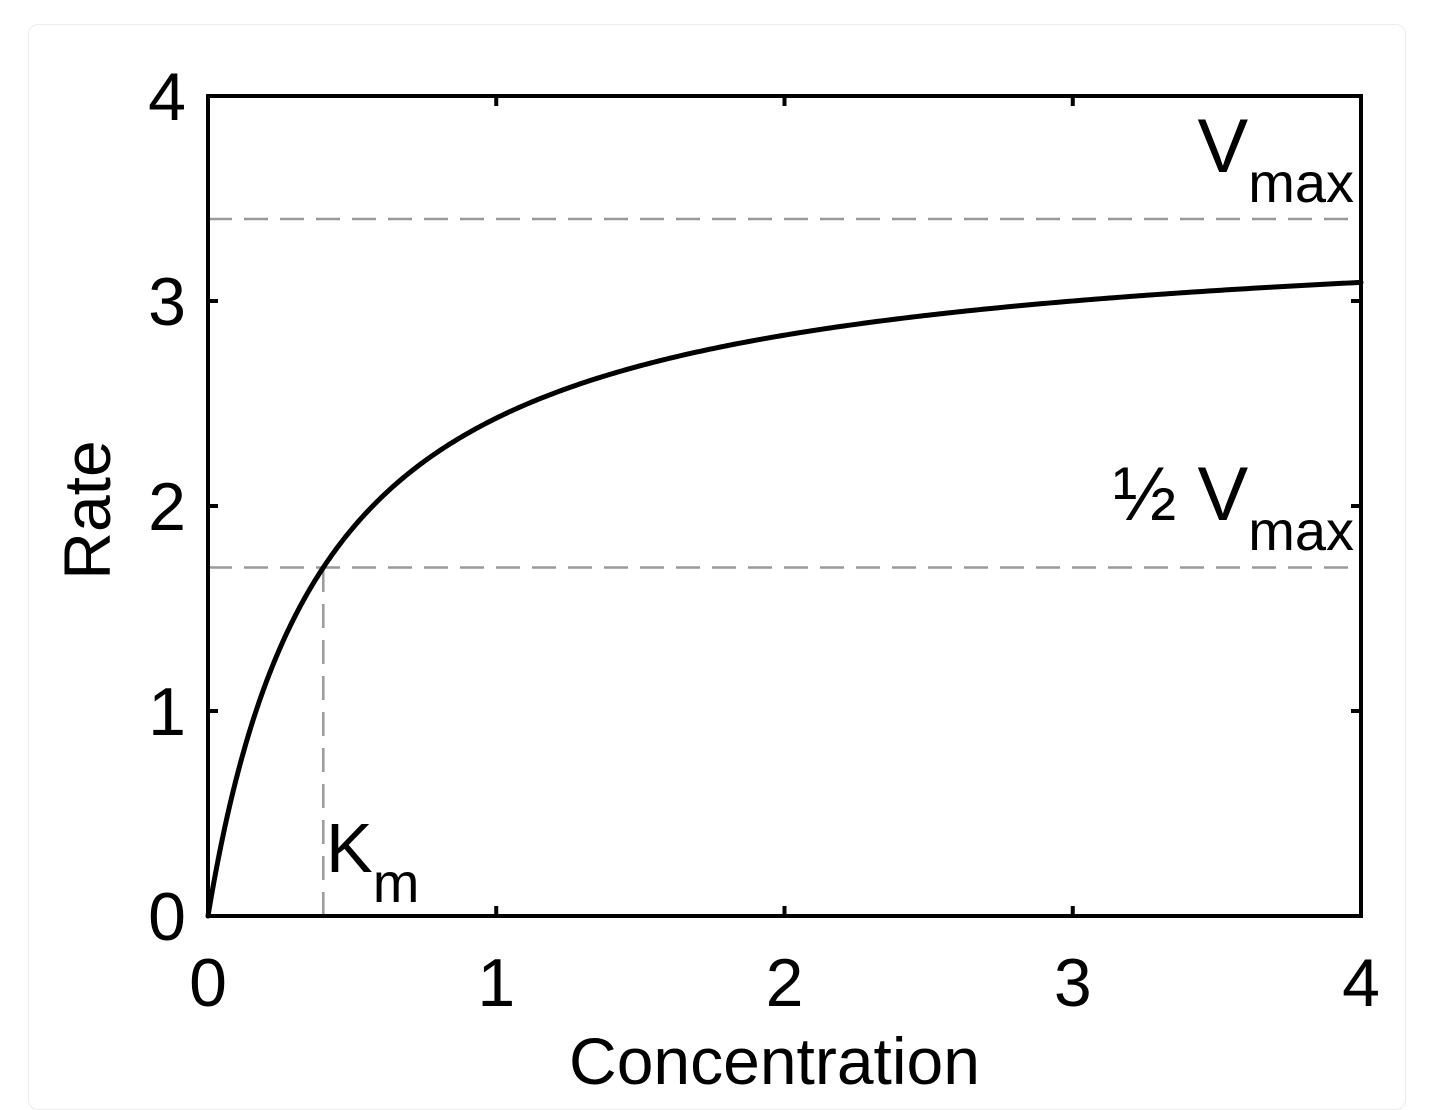  I want to click on y-tick-label: 1, so click(167, 712).